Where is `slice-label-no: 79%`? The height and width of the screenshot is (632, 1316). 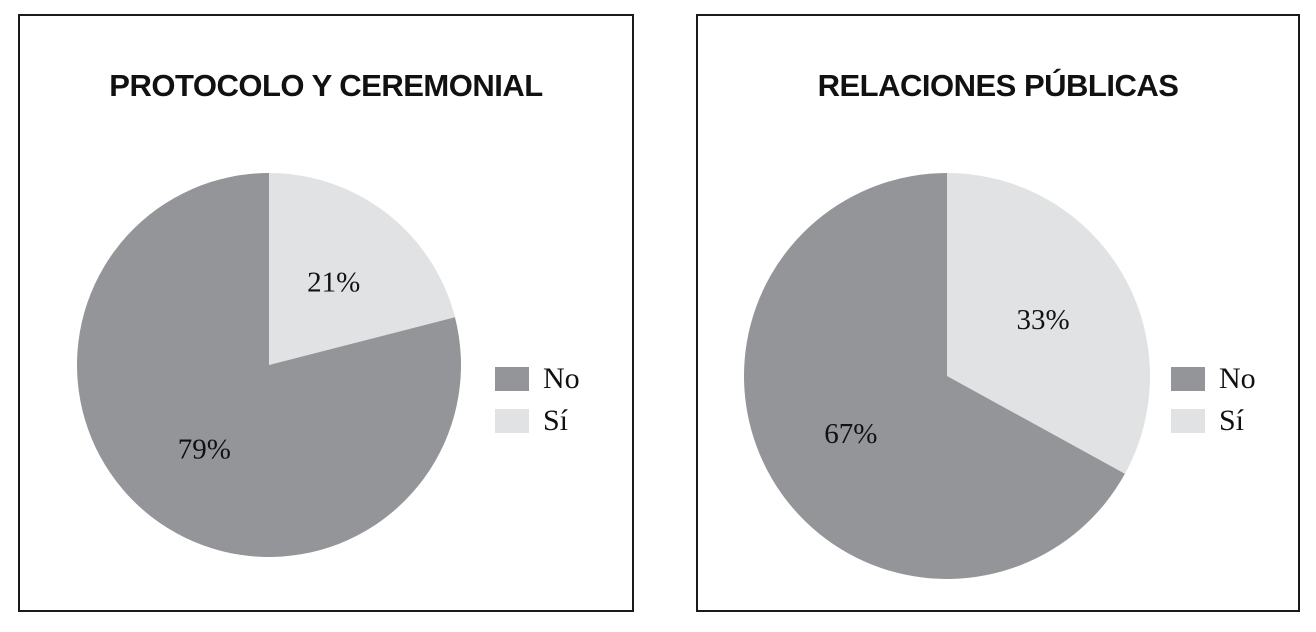 slice-label-no: 79% is located at coordinates (204, 449).